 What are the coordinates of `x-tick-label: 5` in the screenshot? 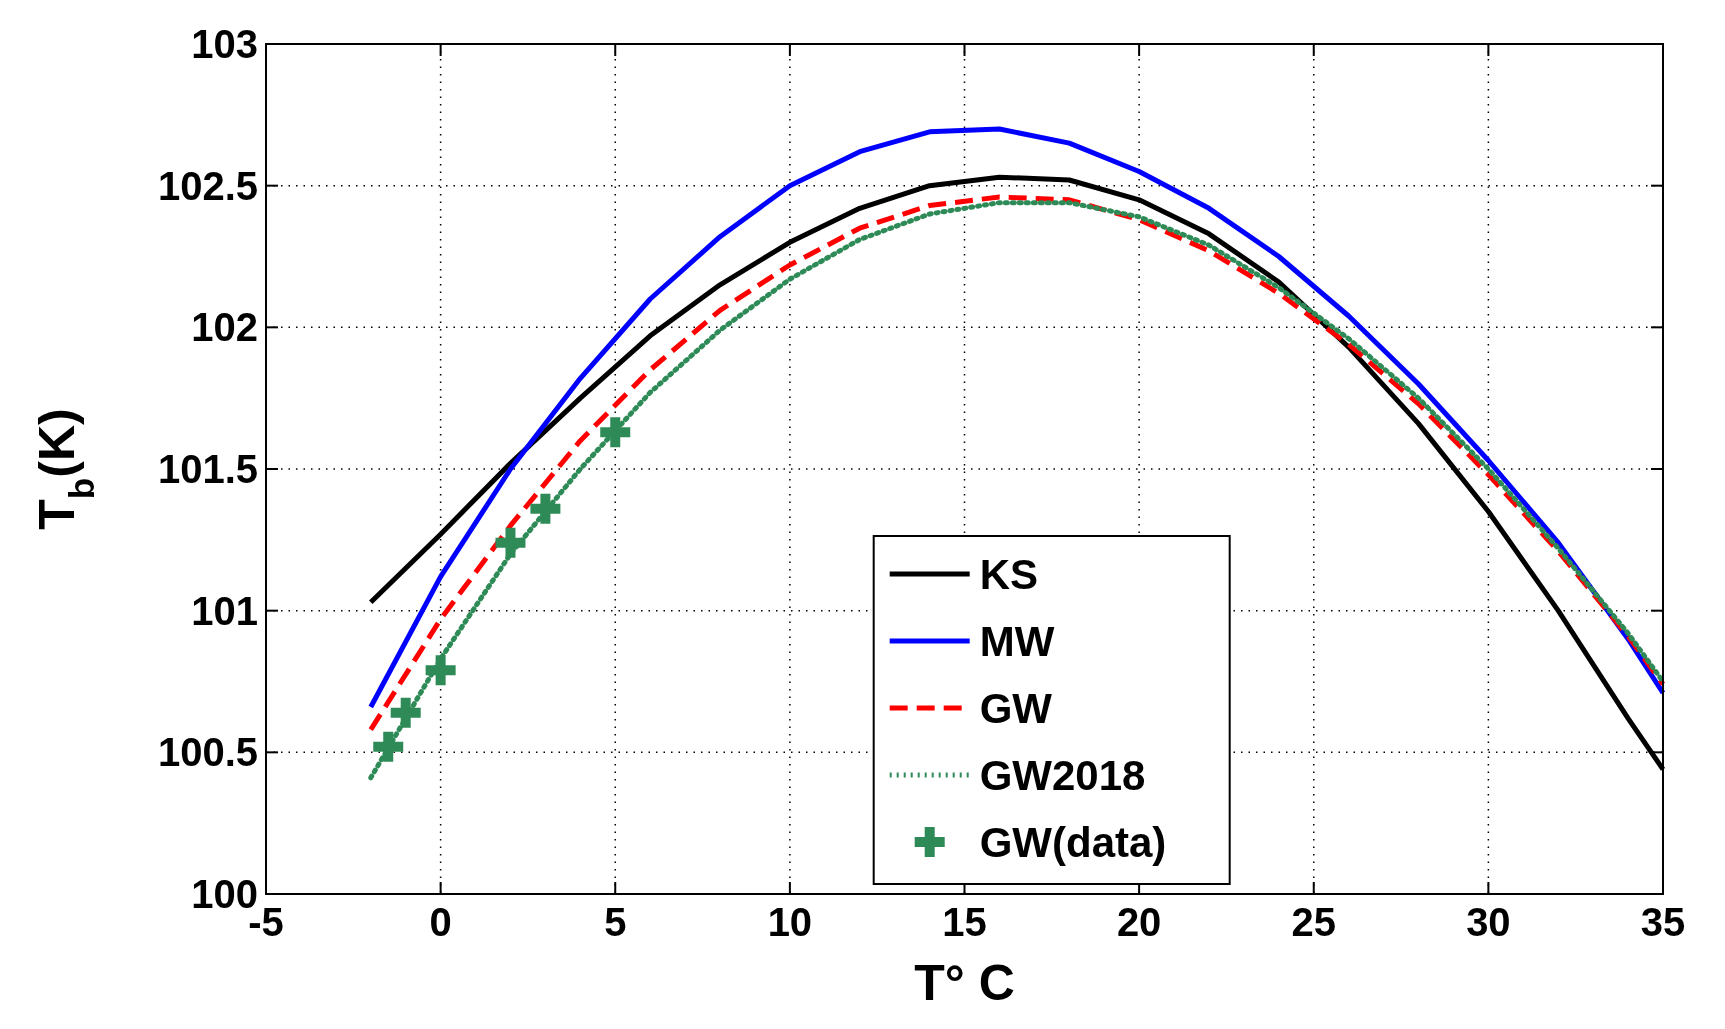 It's located at (615, 922).